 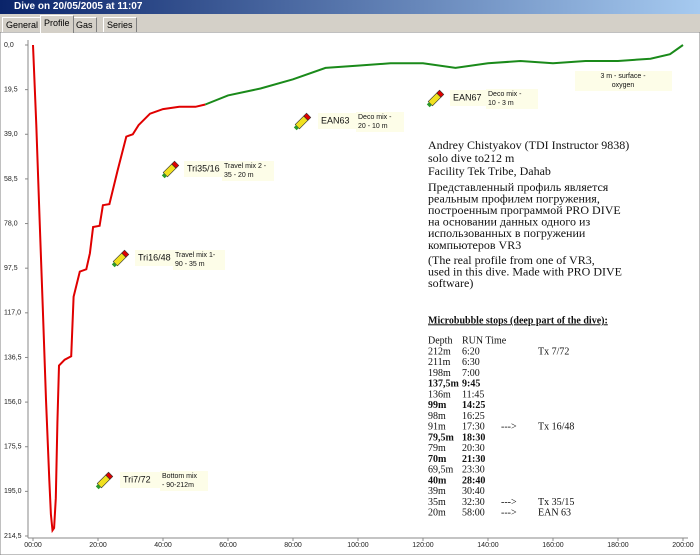 What do you see at coordinates (444, 75) in the screenshot?
I see `depth-line` at bounding box center [444, 75].